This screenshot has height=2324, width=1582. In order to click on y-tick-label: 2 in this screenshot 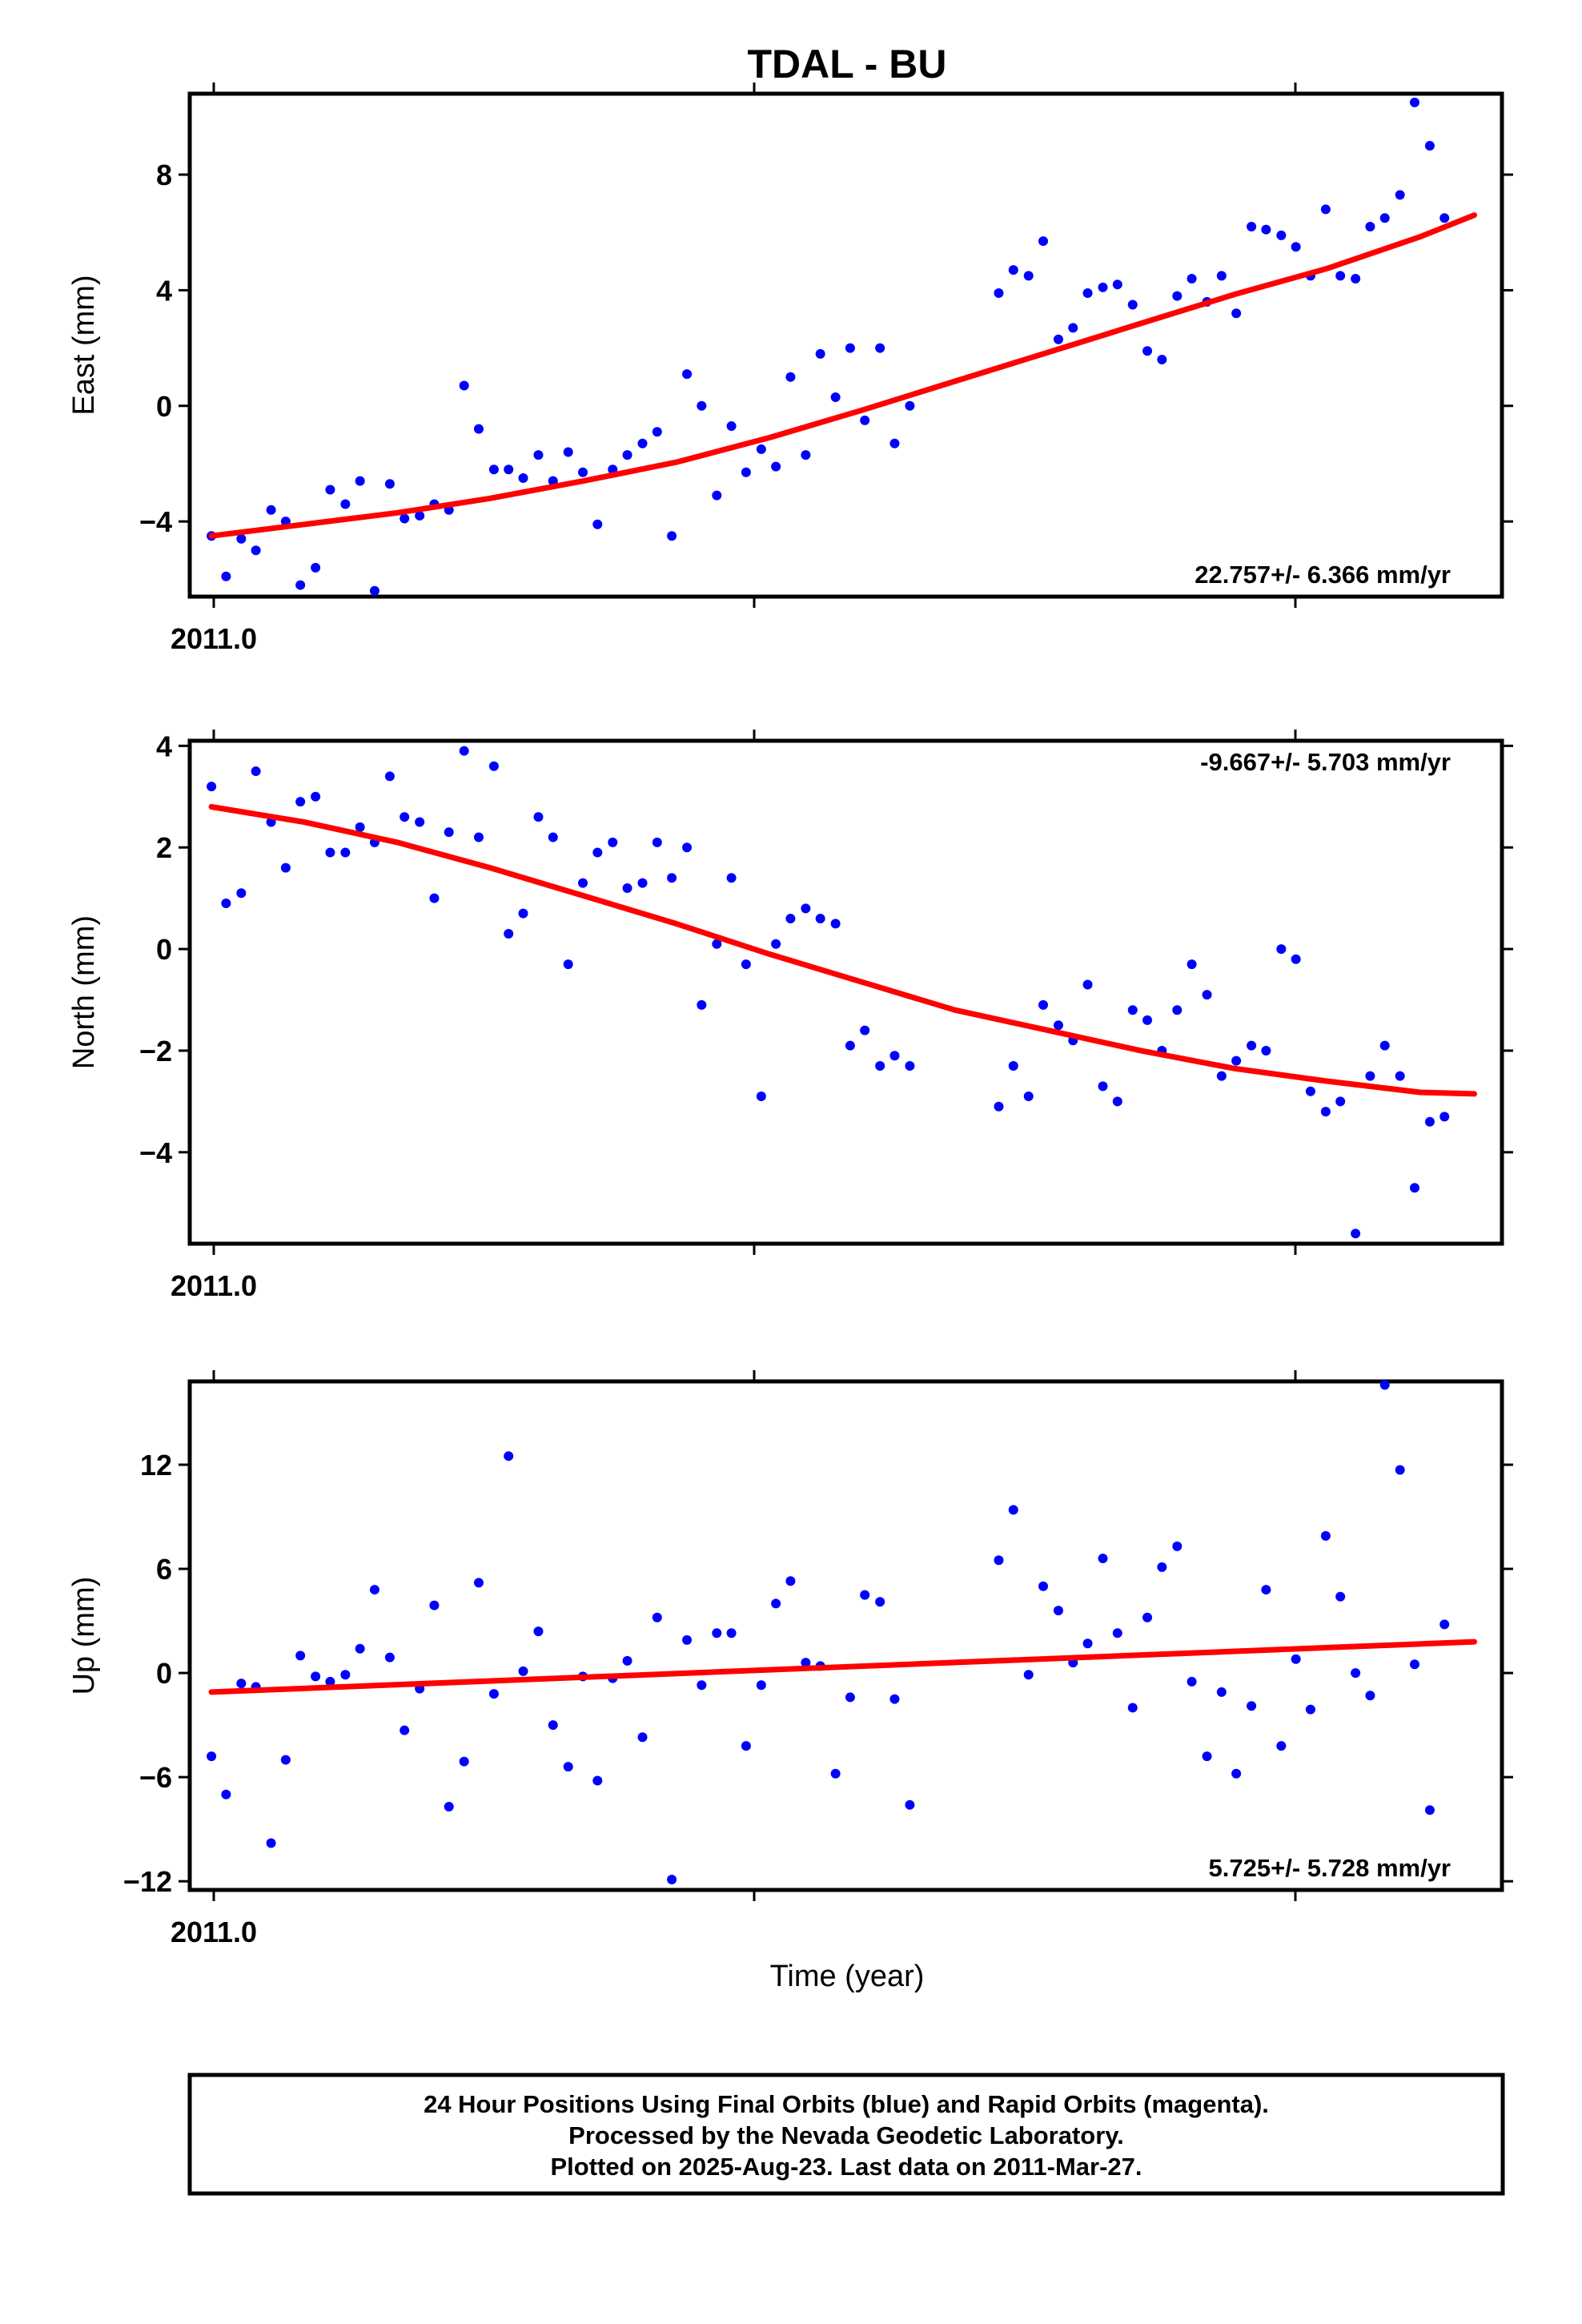, I will do `click(164, 847)`.